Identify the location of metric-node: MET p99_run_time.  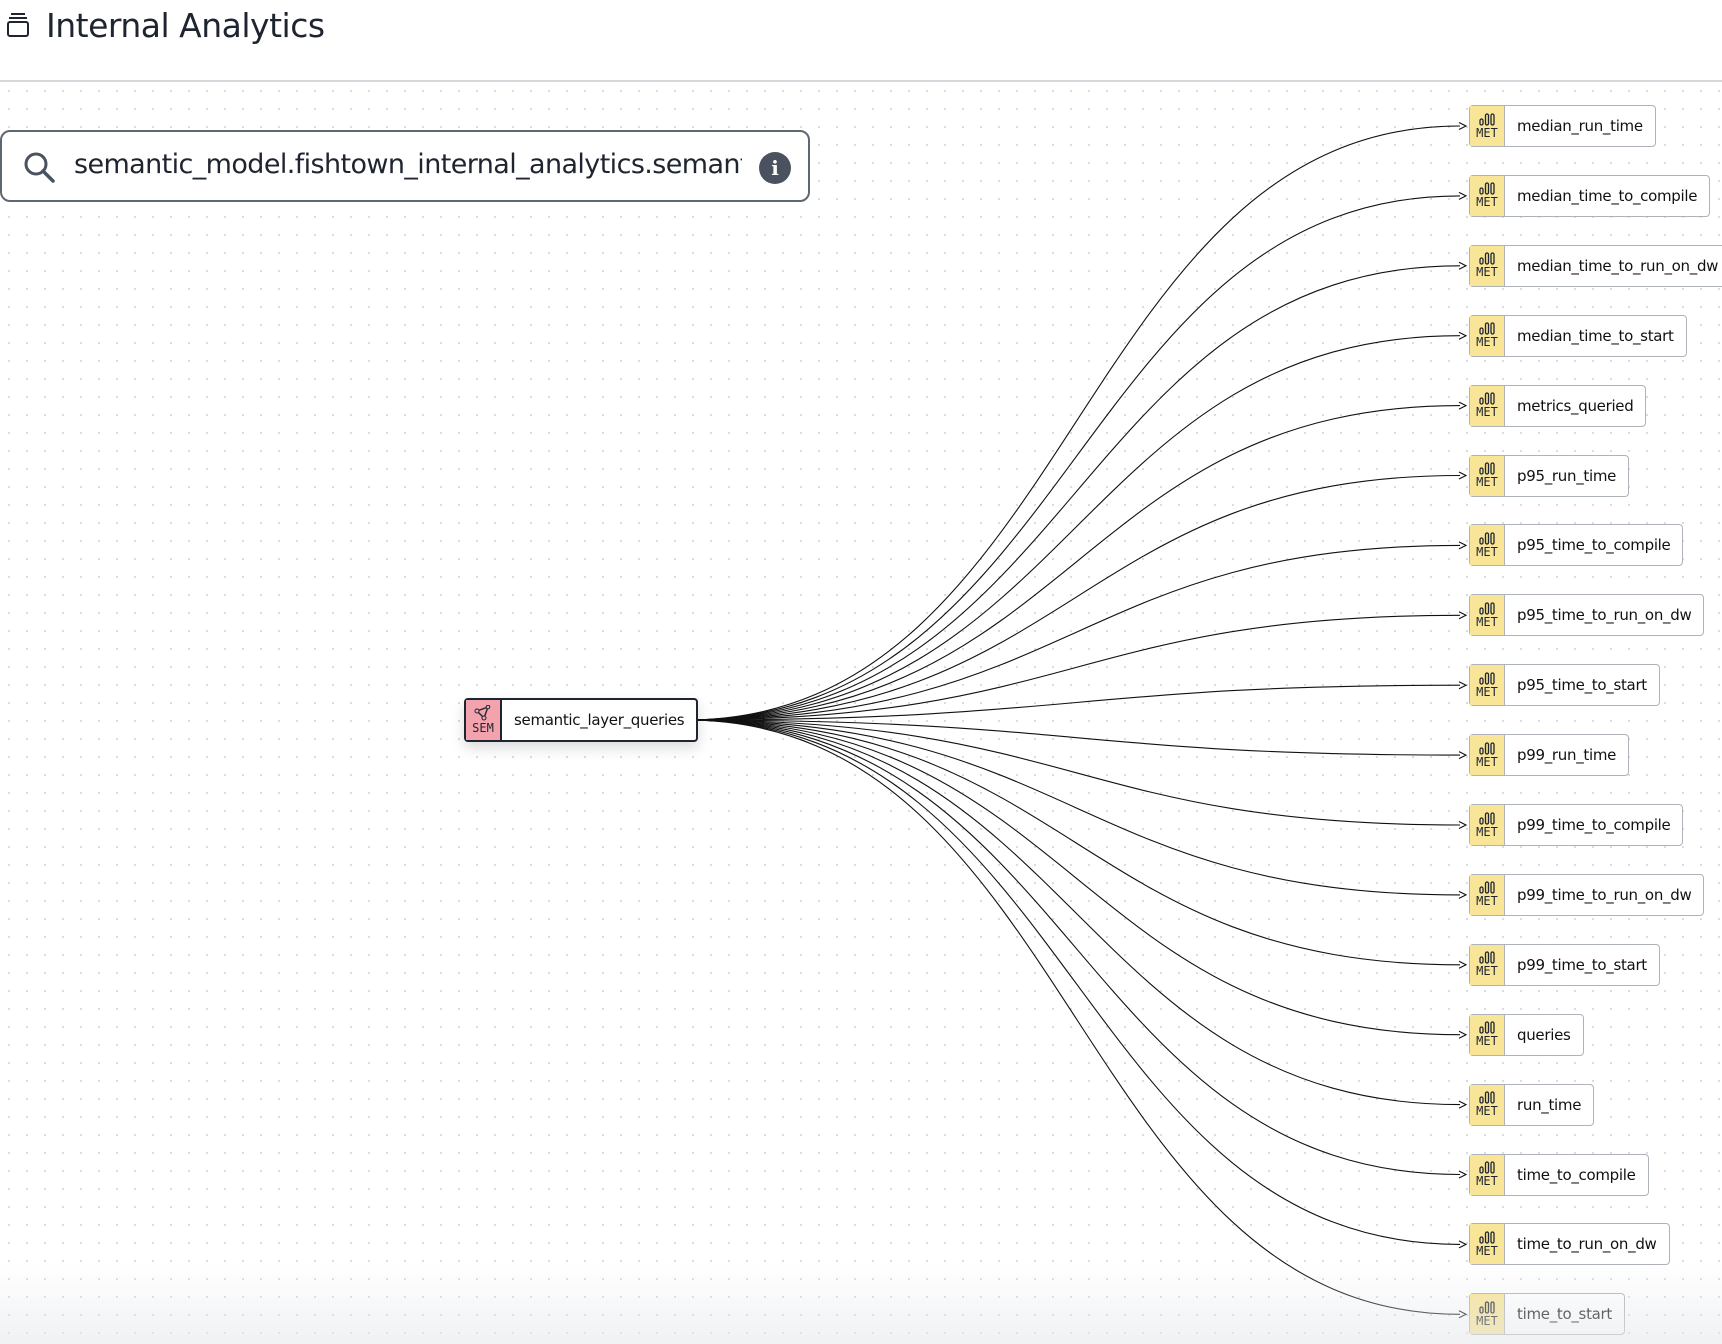
(1549, 755).